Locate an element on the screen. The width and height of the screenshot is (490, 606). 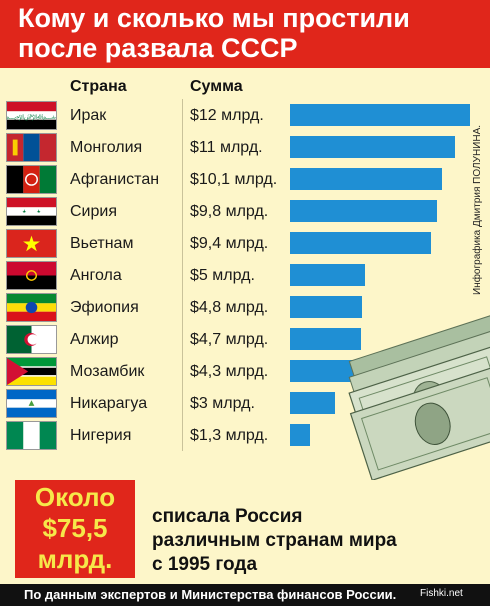
summary-line-1: списала Россия is located at coordinates (227, 516).